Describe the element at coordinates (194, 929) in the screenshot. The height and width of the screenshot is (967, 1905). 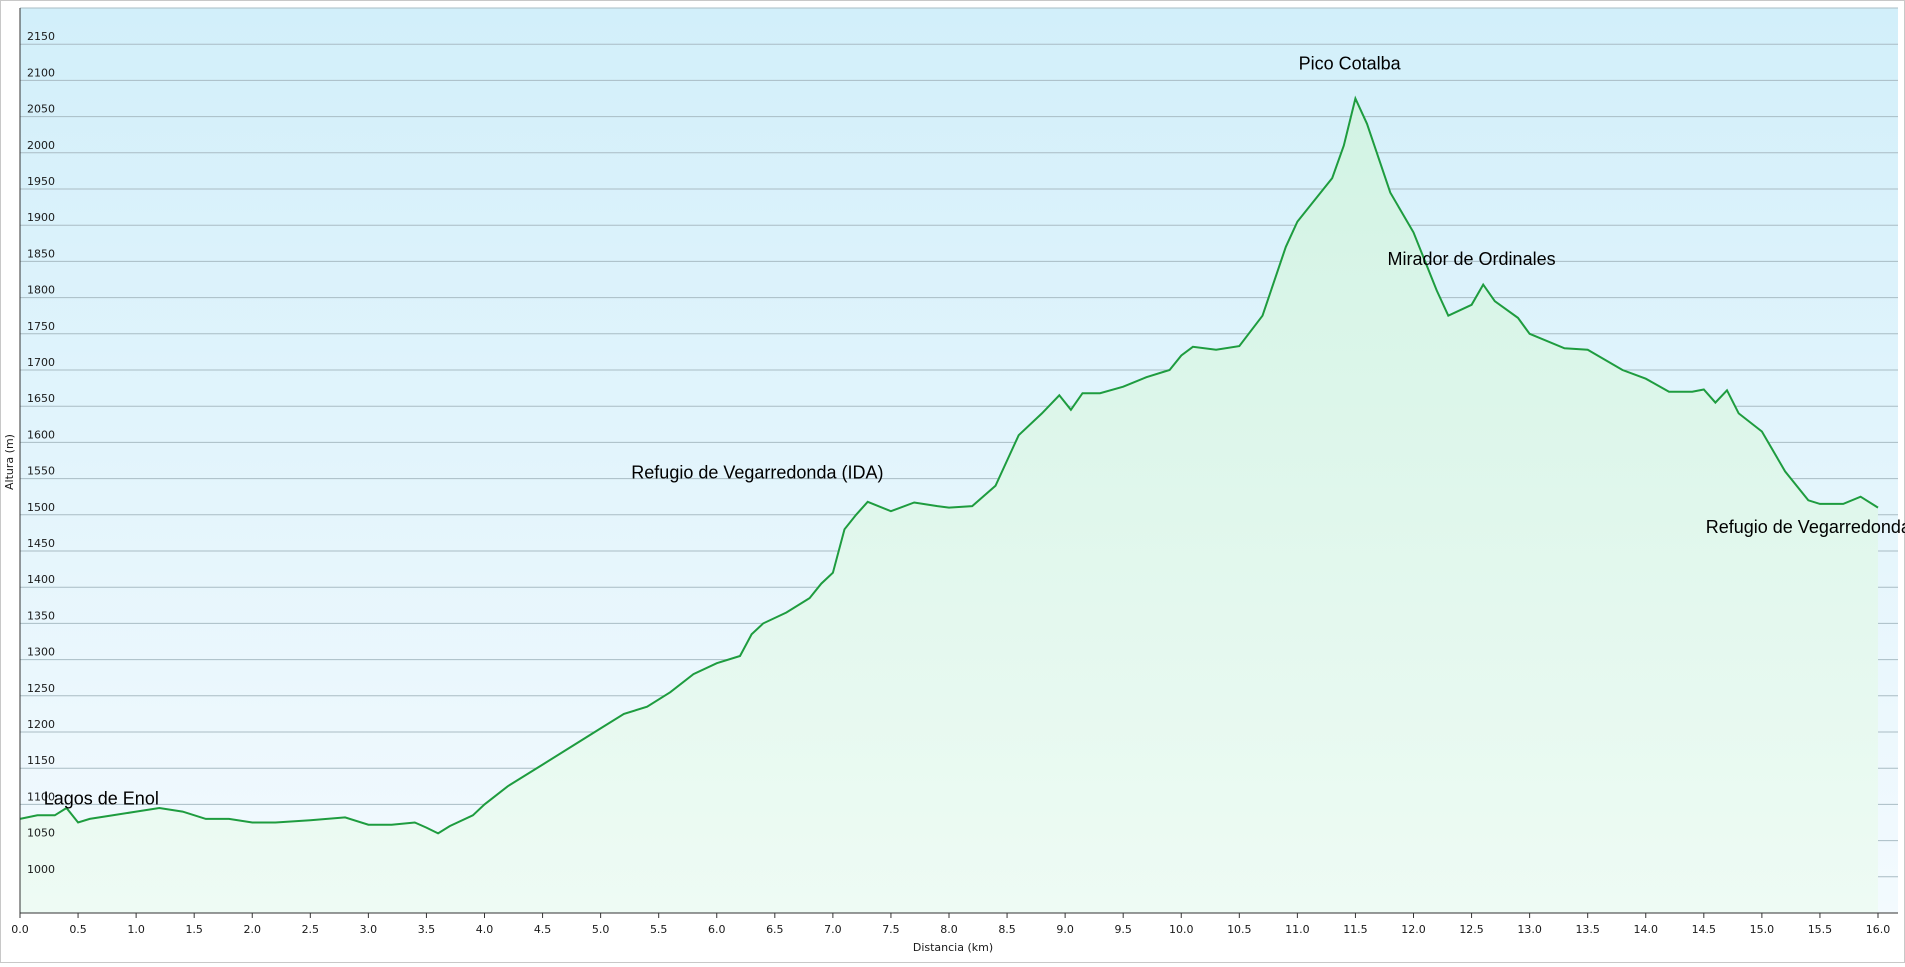
I see `x-tick-label: 1.5` at that location.